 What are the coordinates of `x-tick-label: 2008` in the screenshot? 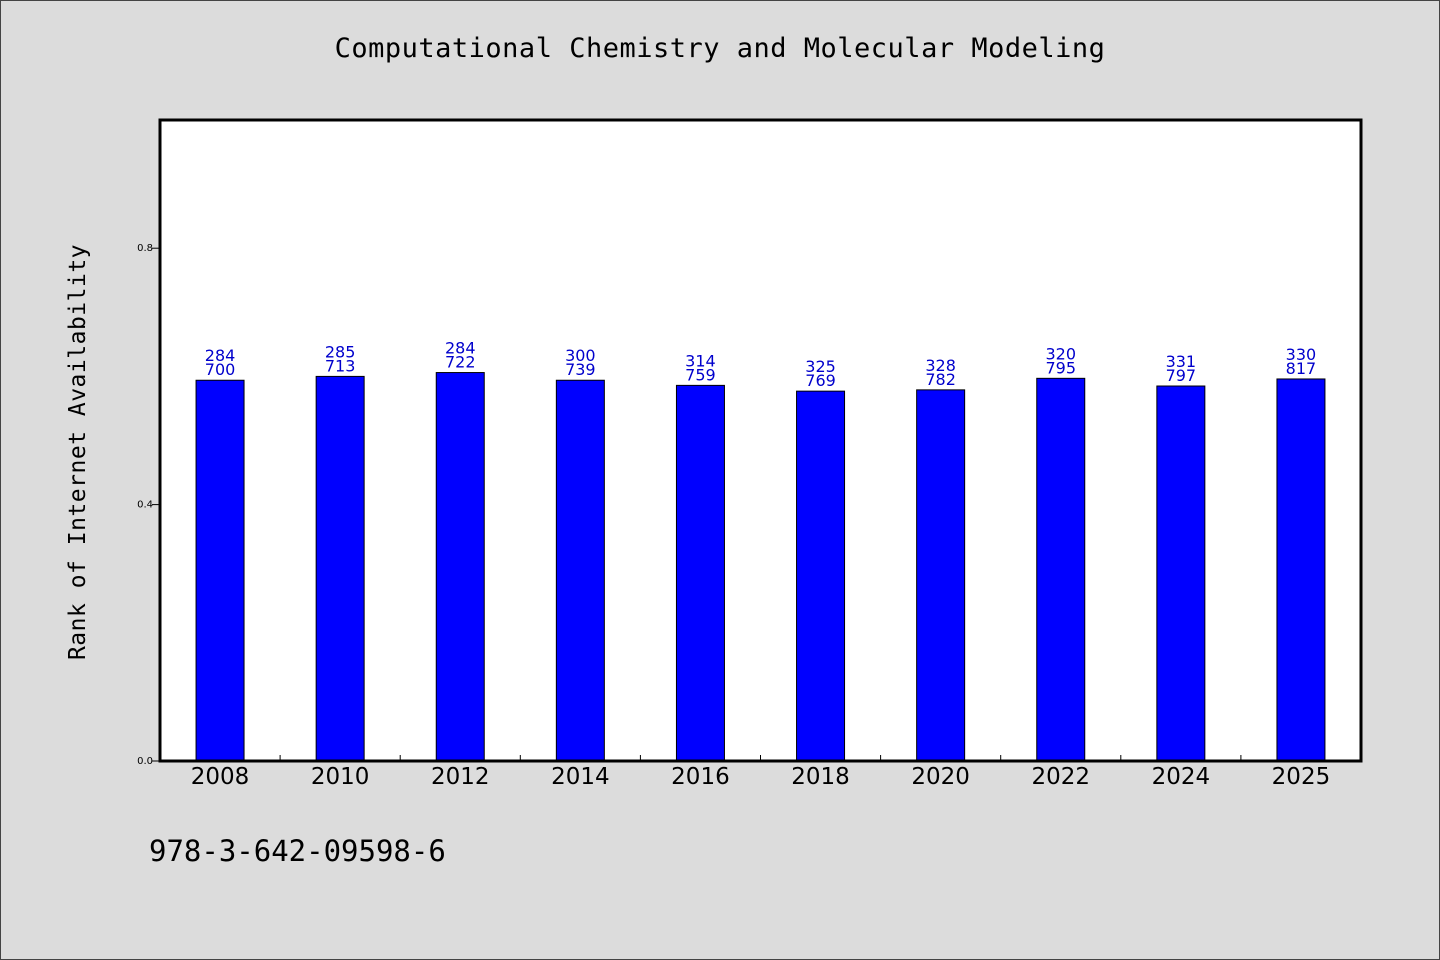 It's located at (220, 777).